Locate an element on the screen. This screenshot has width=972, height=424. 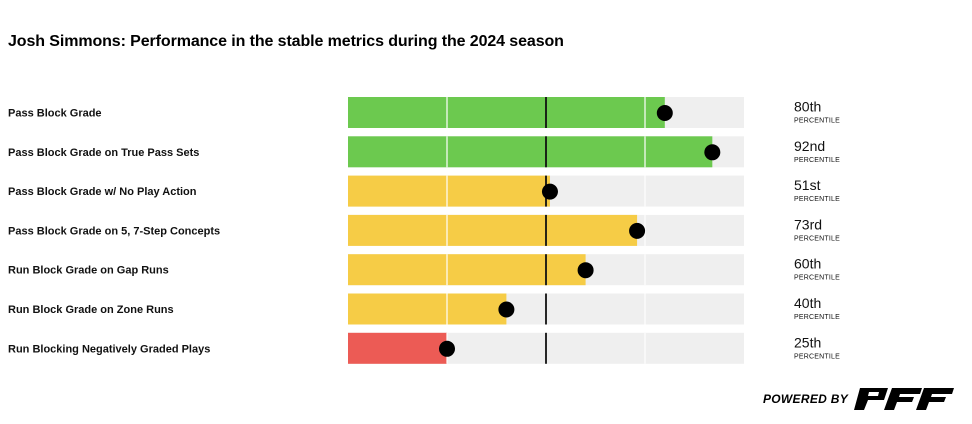
category-label: Run Block Grade on Zone Runs is located at coordinates (91, 310).